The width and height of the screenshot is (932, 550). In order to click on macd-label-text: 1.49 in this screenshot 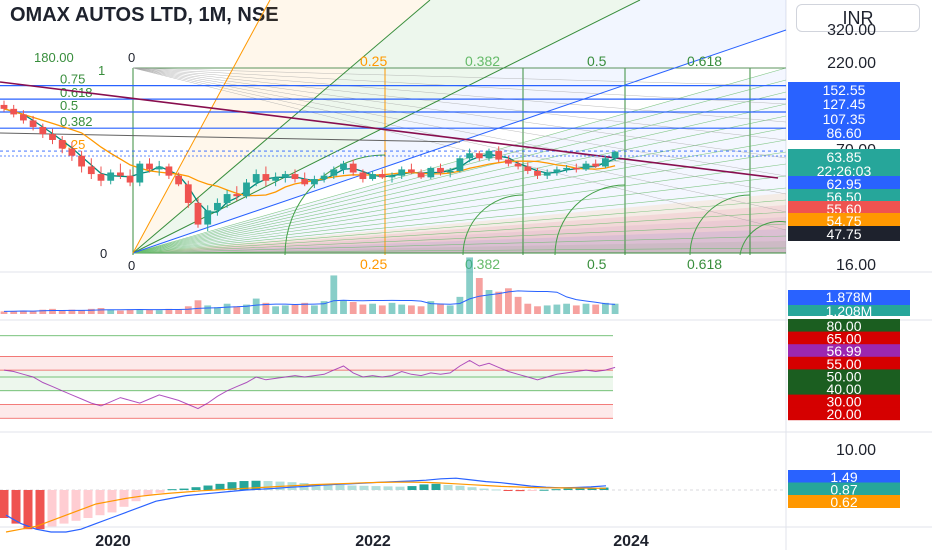, I will do `click(843, 477)`.